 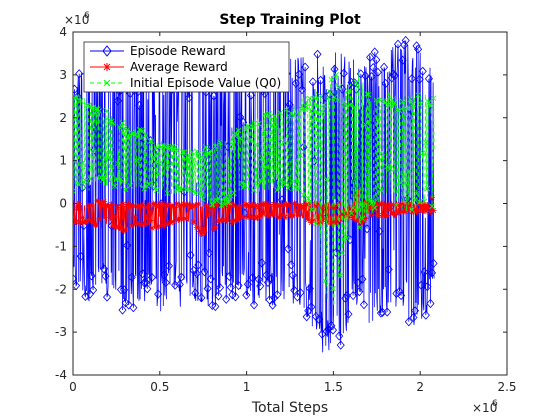 I want to click on y-axis-multiplier: ×10 6, so click(x=77, y=19).